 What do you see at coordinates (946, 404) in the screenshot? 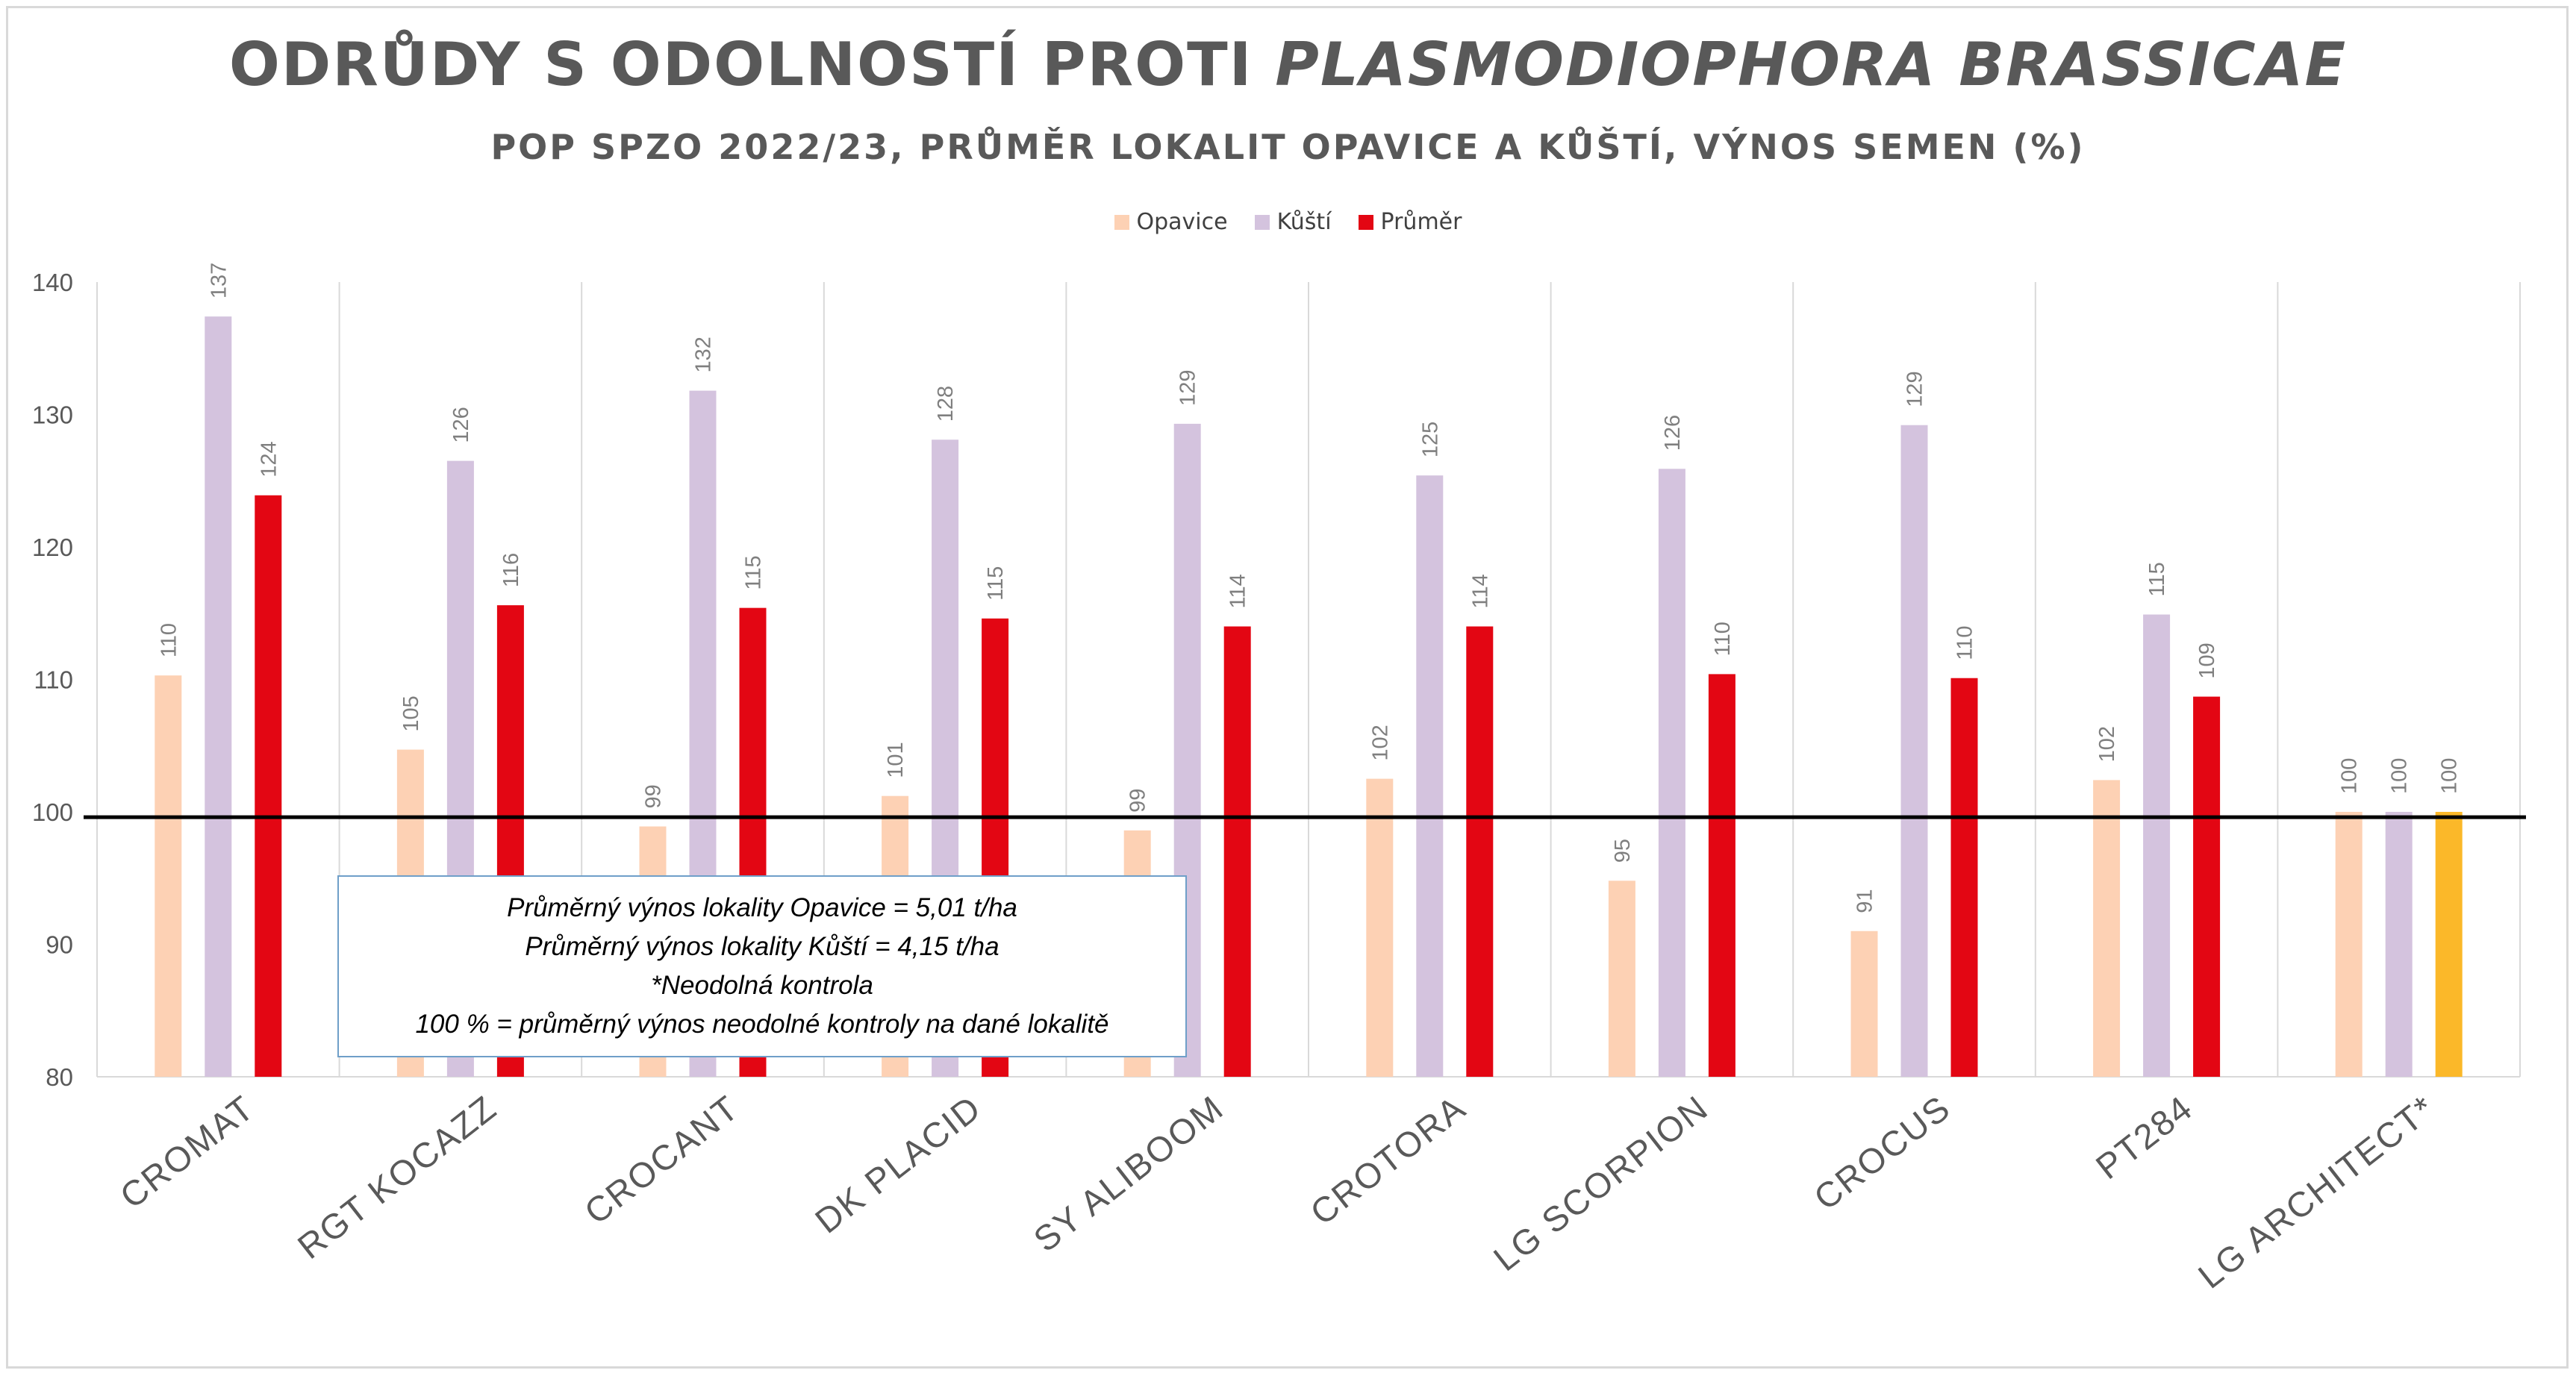
I see `data-label: 128` at bounding box center [946, 404].